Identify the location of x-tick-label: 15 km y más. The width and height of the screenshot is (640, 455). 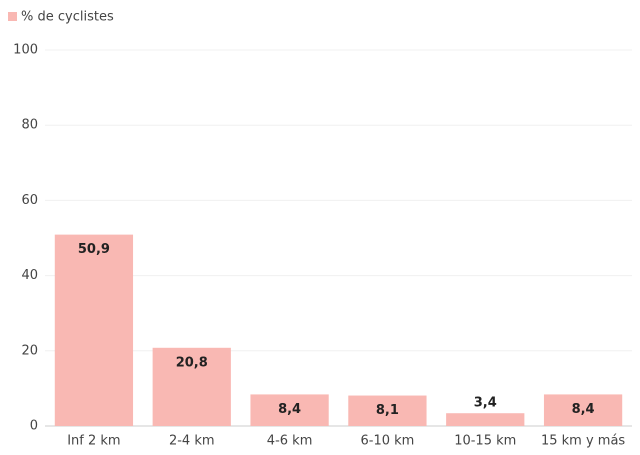
(583, 441).